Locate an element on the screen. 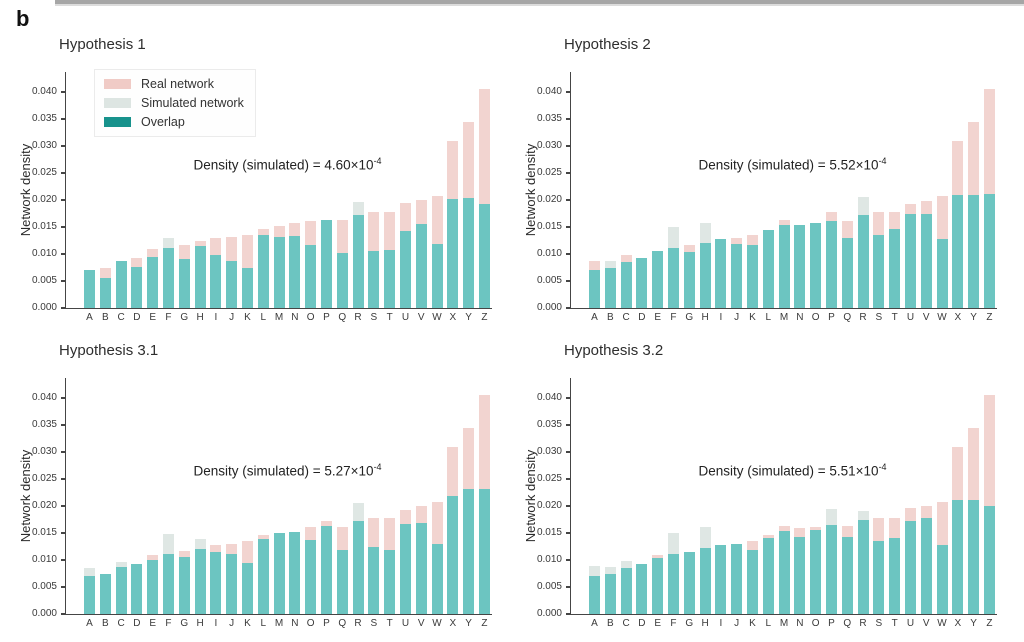  bar-group-P is located at coordinates (831, 561).